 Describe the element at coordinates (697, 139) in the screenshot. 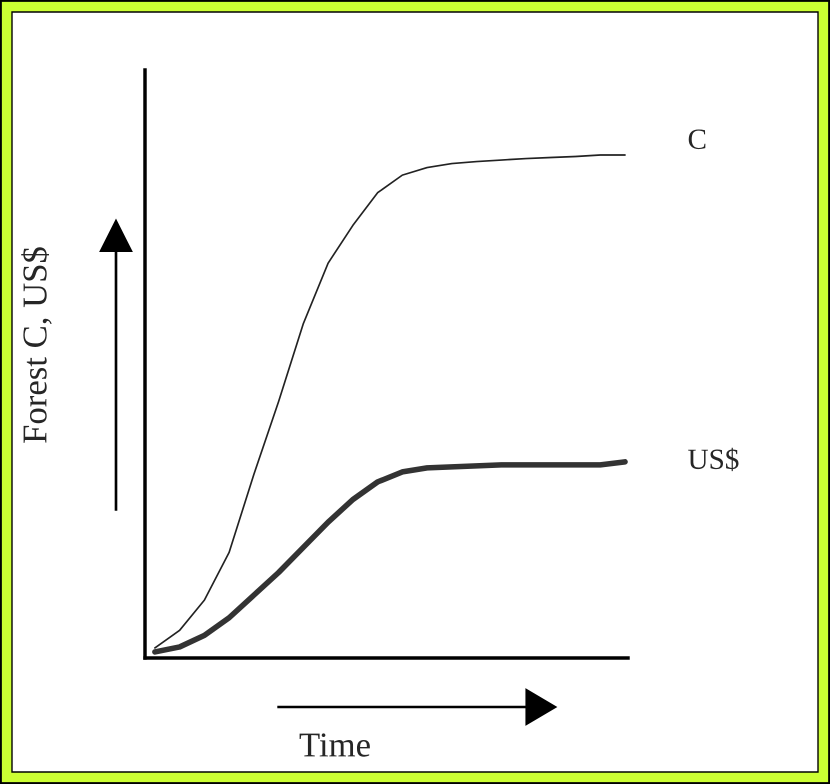

I see `text: C` at that location.